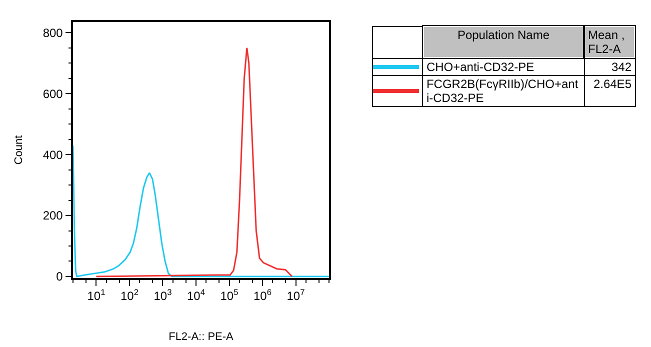 The width and height of the screenshot is (651, 347). Describe the element at coordinates (503, 42) in the screenshot. I see `legend-title: Population Name` at that location.